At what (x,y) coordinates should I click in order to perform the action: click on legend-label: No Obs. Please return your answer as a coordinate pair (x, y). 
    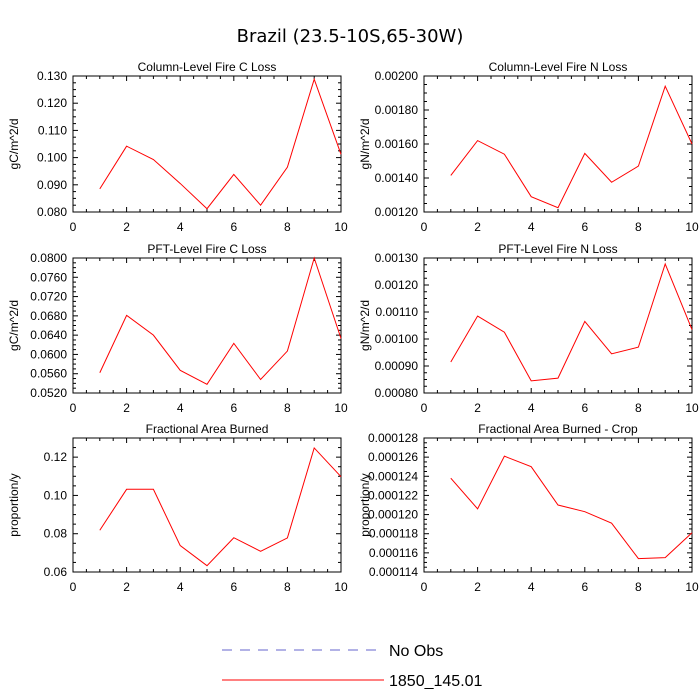
    Looking at the image, I should click on (416, 651).